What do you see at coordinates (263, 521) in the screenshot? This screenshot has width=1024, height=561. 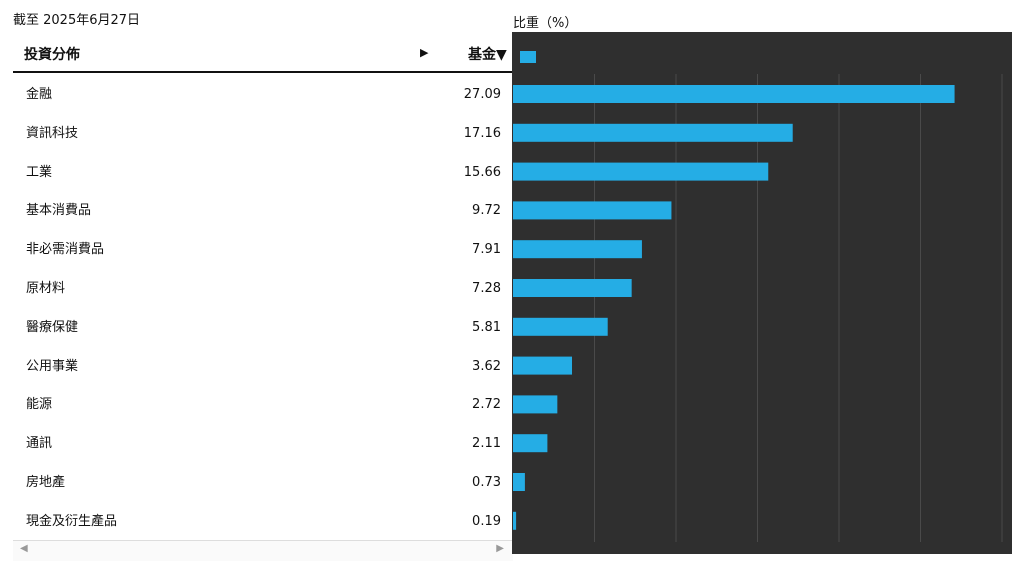 I see `table-row: 現金及衍生產品 0.19` at bounding box center [263, 521].